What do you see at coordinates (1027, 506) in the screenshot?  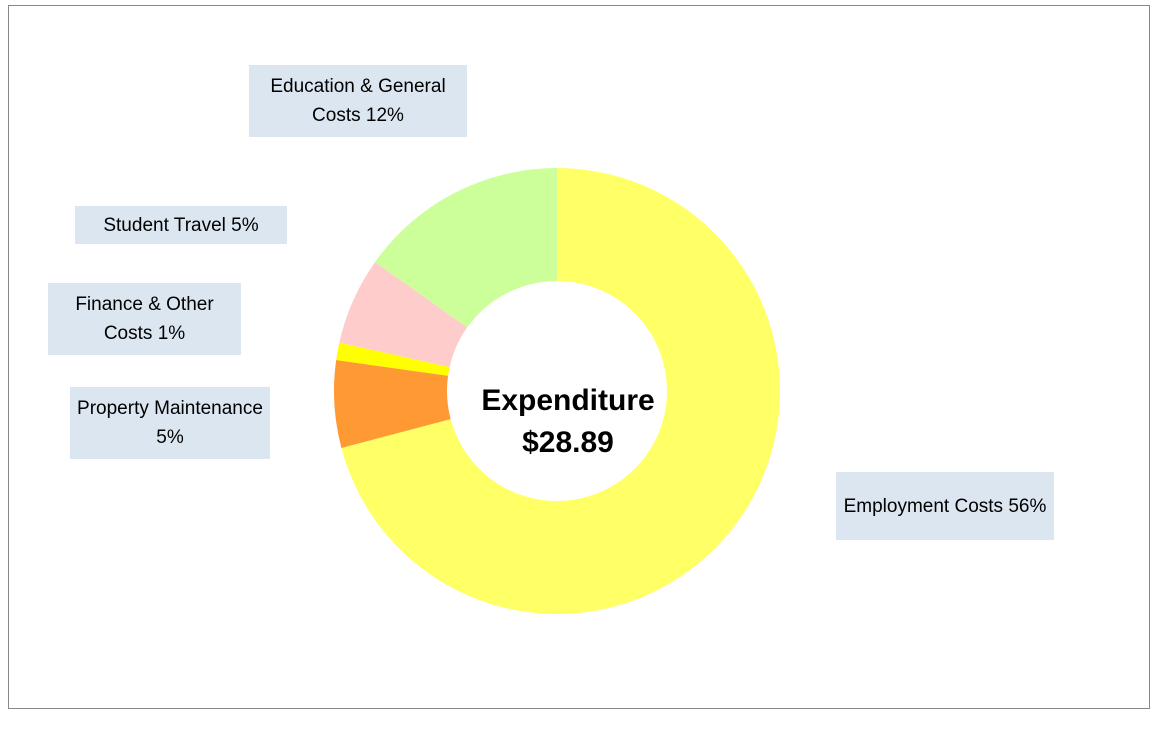 I see `label-value: 56%` at bounding box center [1027, 506].